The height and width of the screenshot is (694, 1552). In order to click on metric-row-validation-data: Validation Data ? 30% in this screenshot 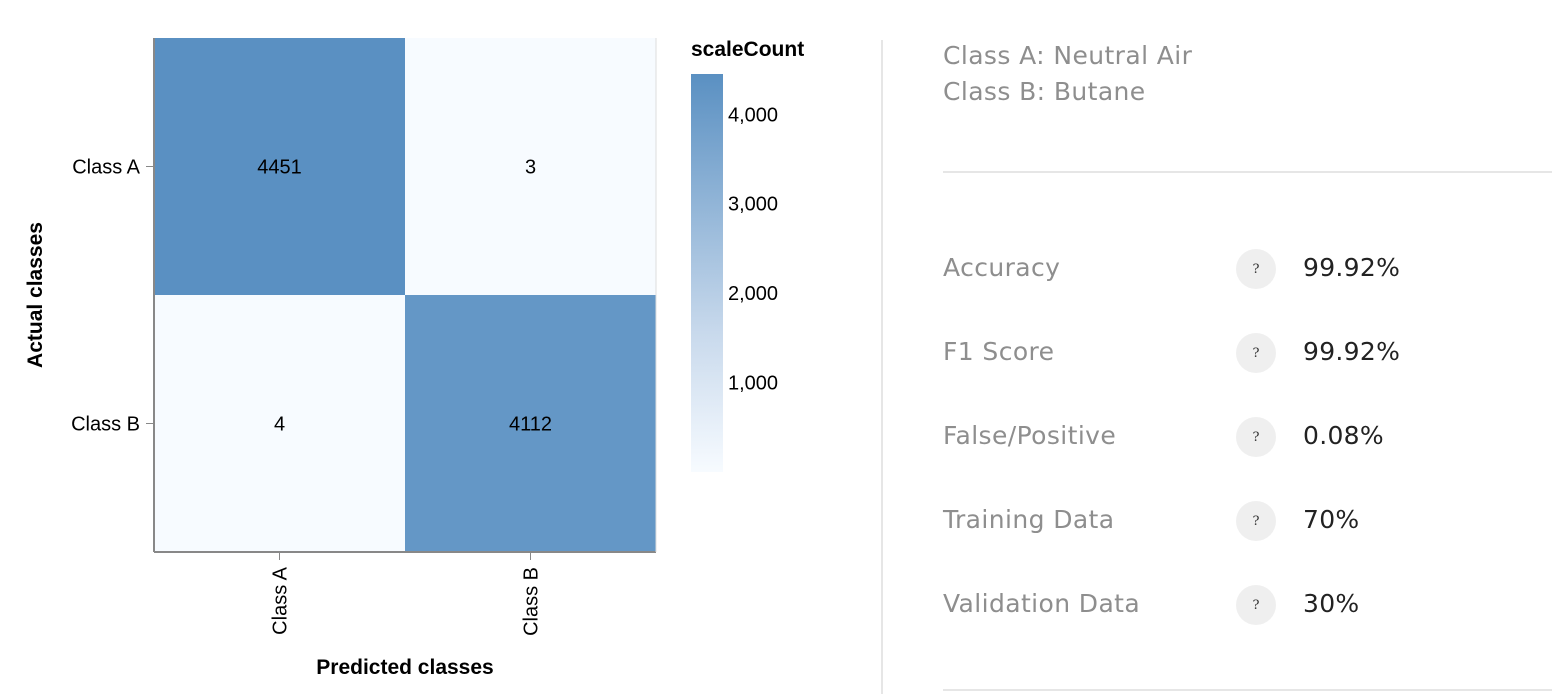, I will do `click(1247, 605)`.